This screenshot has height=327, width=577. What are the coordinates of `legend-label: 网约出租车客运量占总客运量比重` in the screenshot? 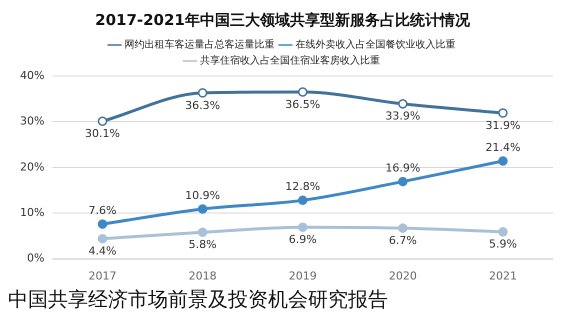 It's located at (199, 44).